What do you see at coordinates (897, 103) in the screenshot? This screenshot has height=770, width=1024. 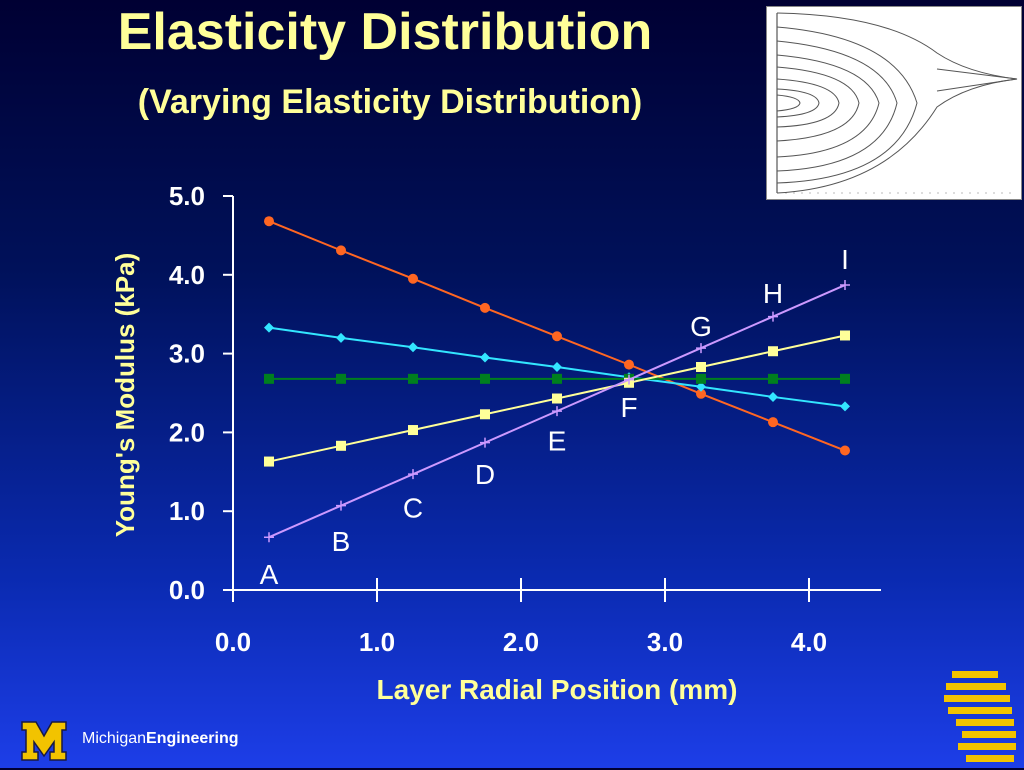 I see `eye-layer-diagram-svg` at bounding box center [897, 103].